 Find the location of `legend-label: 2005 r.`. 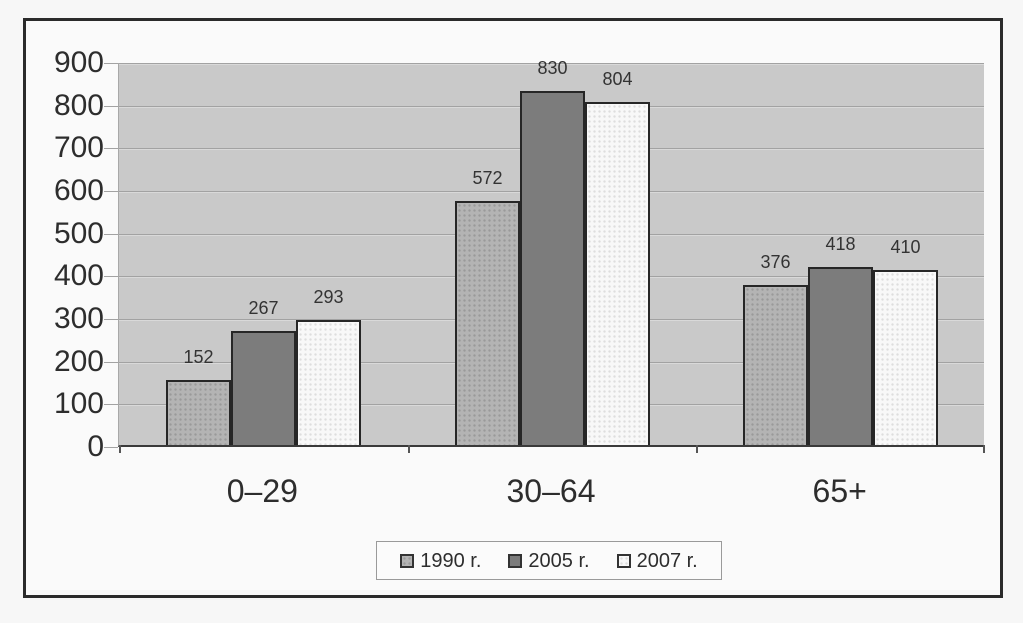

legend-label: 2005 r. is located at coordinates (559, 560).